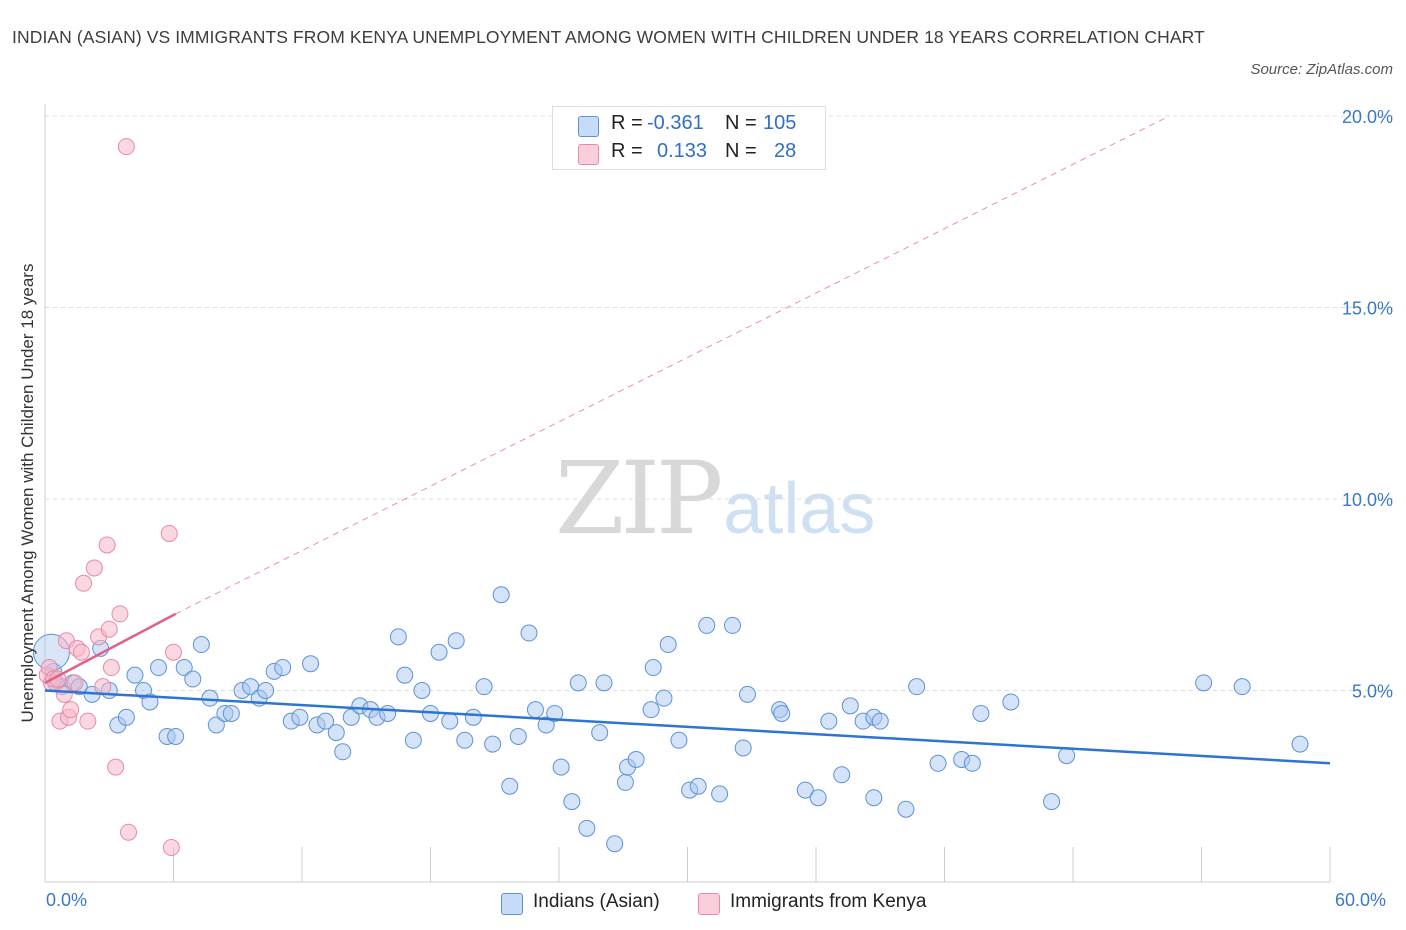 The image size is (1406, 930). Describe the element at coordinates (1361, 900) in the screenshot. I see `x-tick-max: 60.0%` at that location.